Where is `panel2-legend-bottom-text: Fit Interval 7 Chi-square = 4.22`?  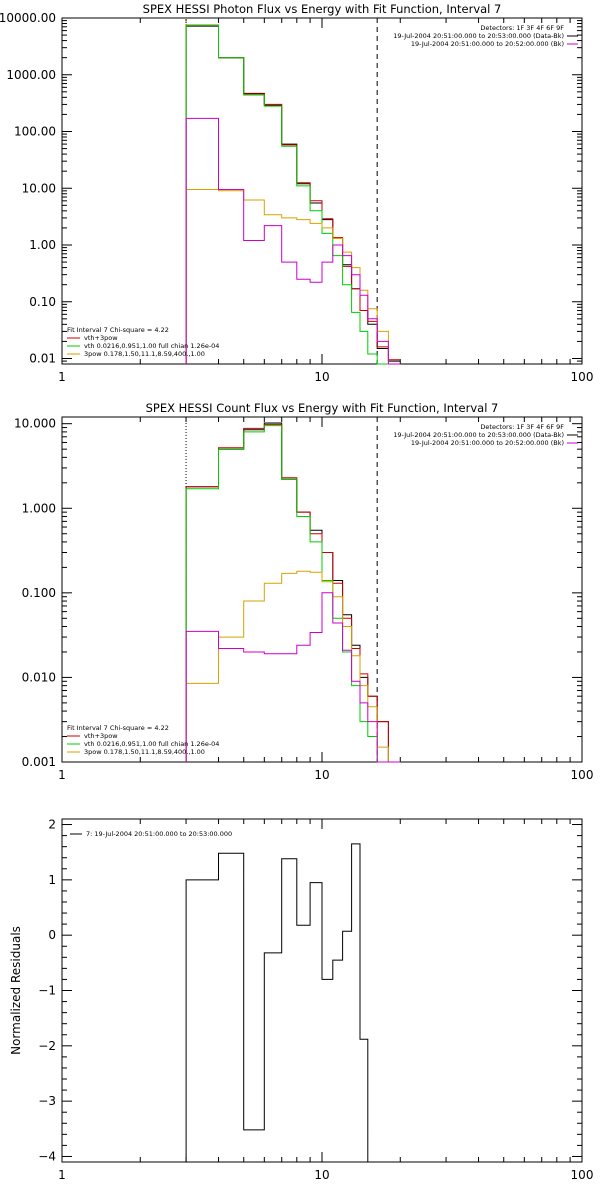 panel2-legend-bottom-text: Fit Interval 7 Chi-square = 4.22 is located at coordinates (118, 728).